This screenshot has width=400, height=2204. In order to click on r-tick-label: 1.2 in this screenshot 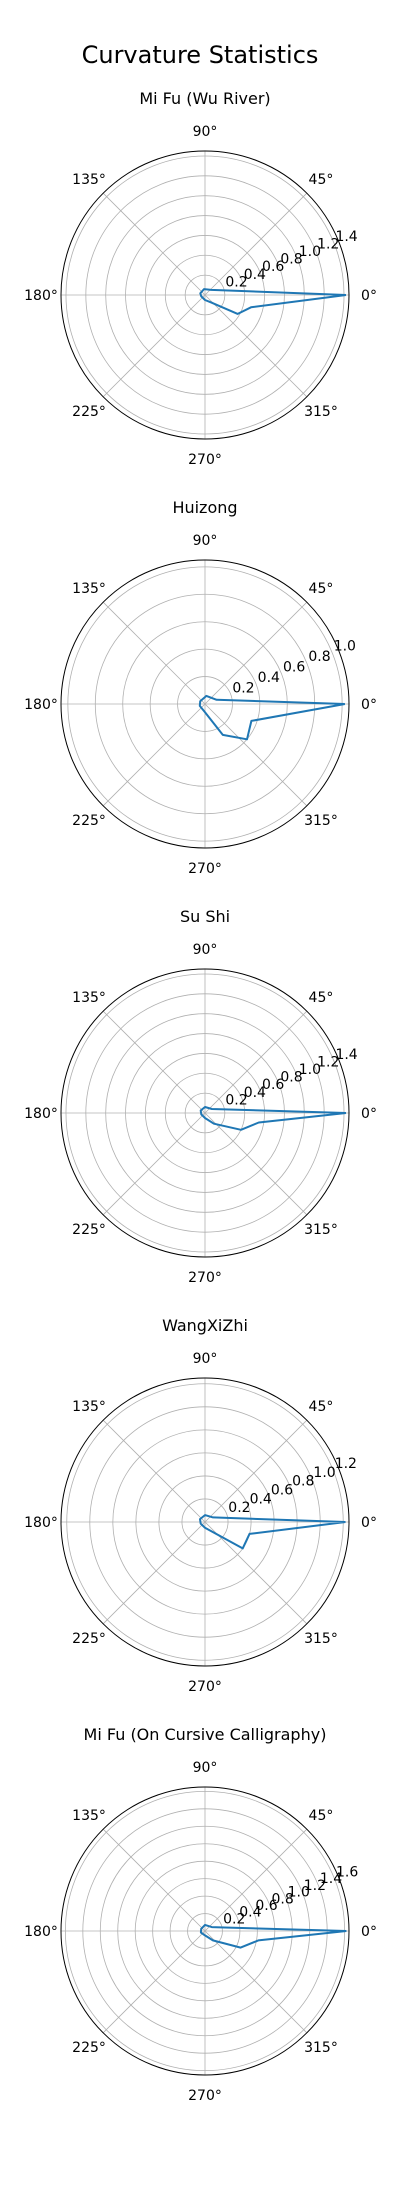, I will do `click(346, 1464)`.